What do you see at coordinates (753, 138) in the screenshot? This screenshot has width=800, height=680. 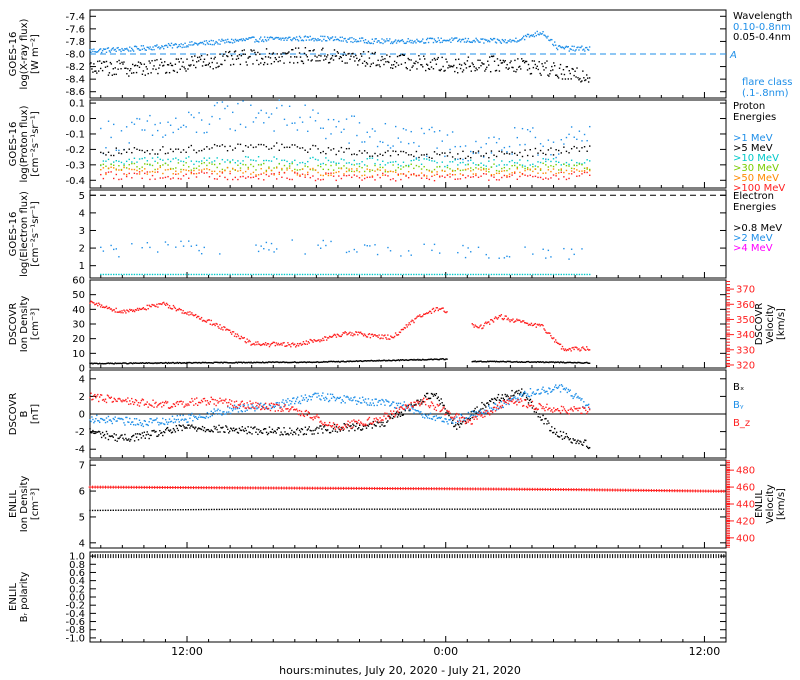 I see `legend-entry: >1 MeV` at bounding box center [753, 138].